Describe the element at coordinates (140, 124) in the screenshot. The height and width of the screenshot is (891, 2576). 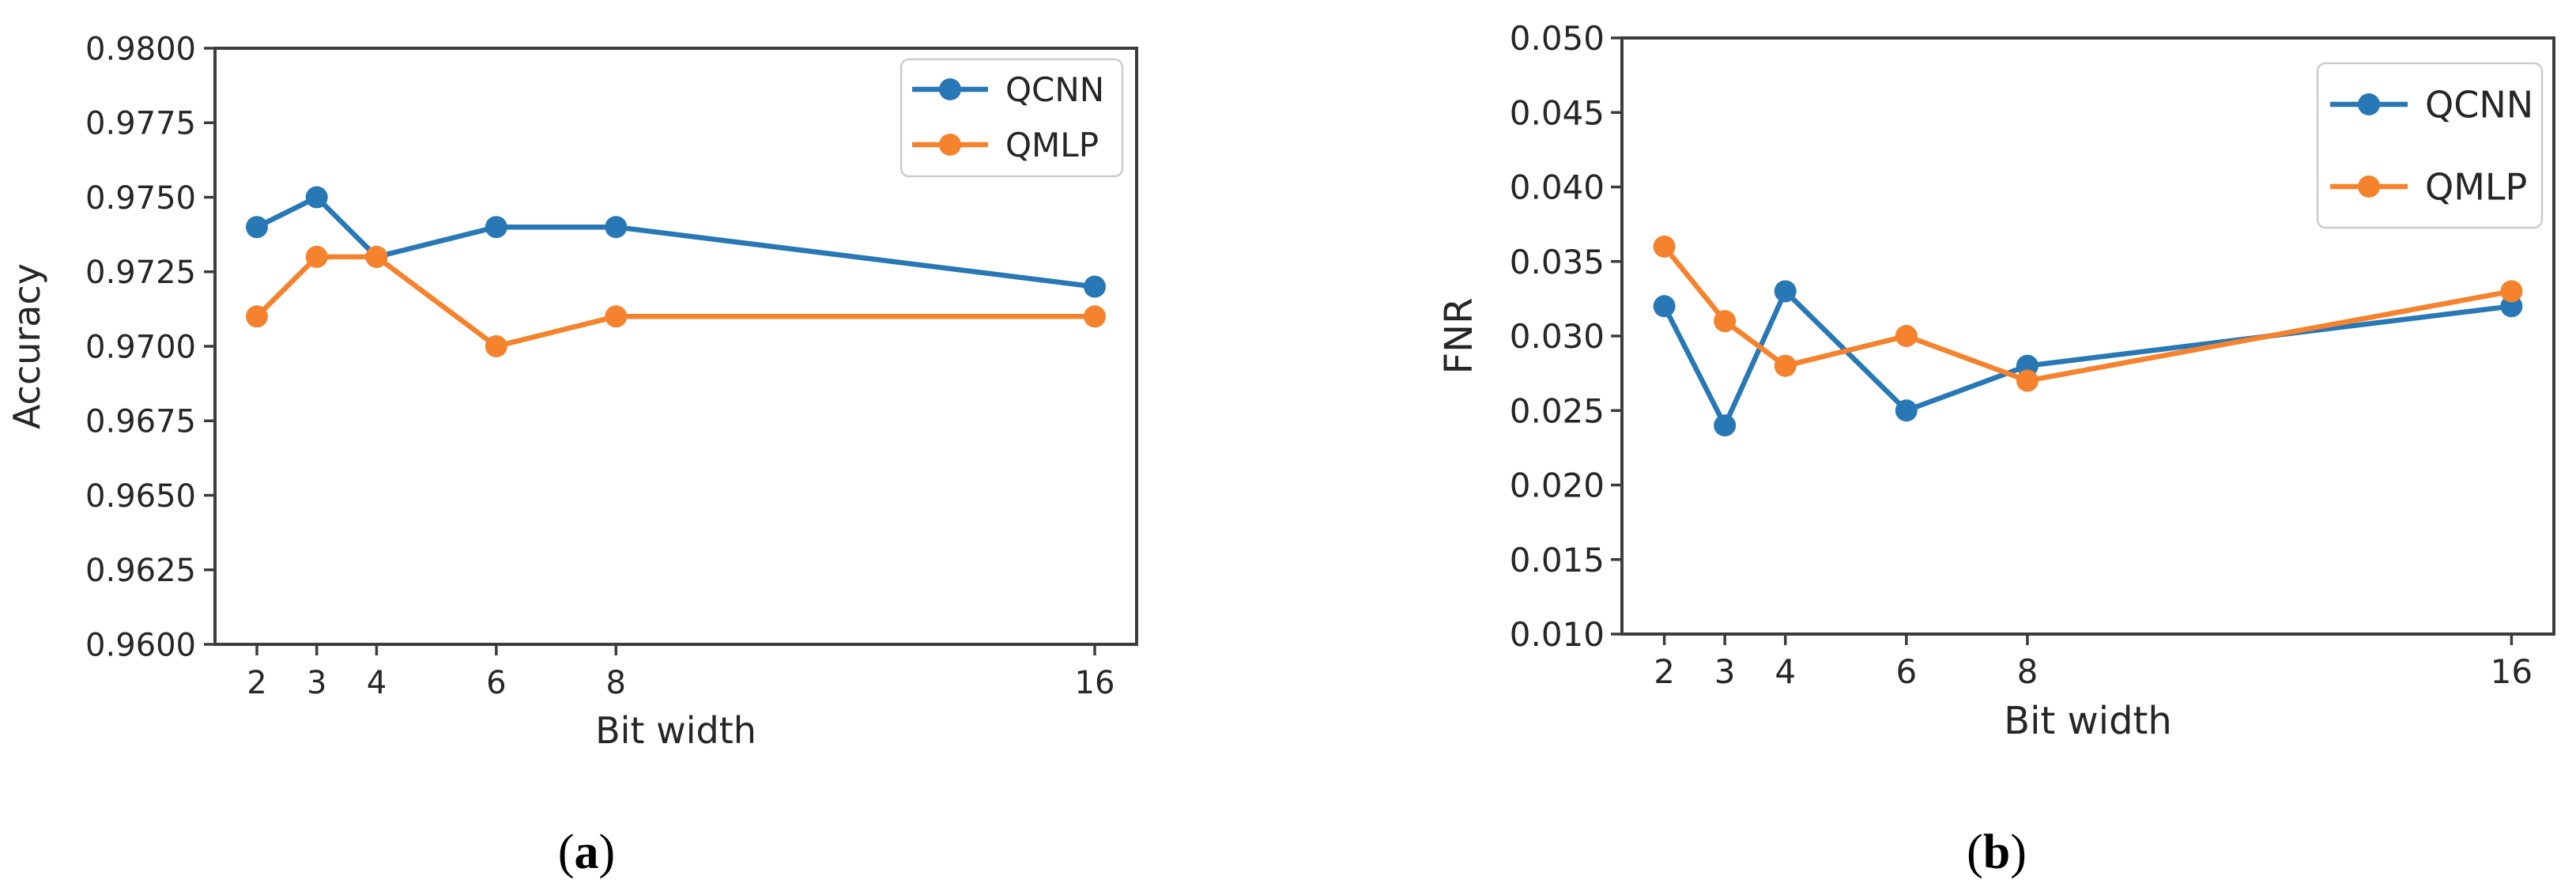
I see `y-tick-label: 0.9775` at that location.